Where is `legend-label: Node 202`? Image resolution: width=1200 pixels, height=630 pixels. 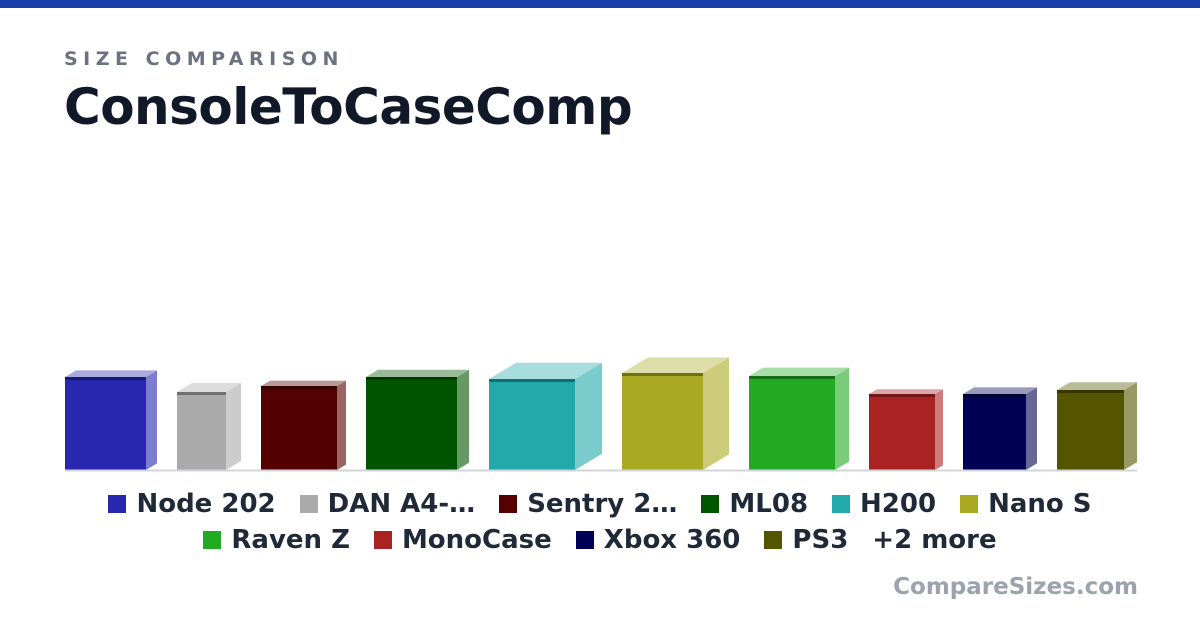 legend-label: Node 202 is located at coordinates (206, 504).